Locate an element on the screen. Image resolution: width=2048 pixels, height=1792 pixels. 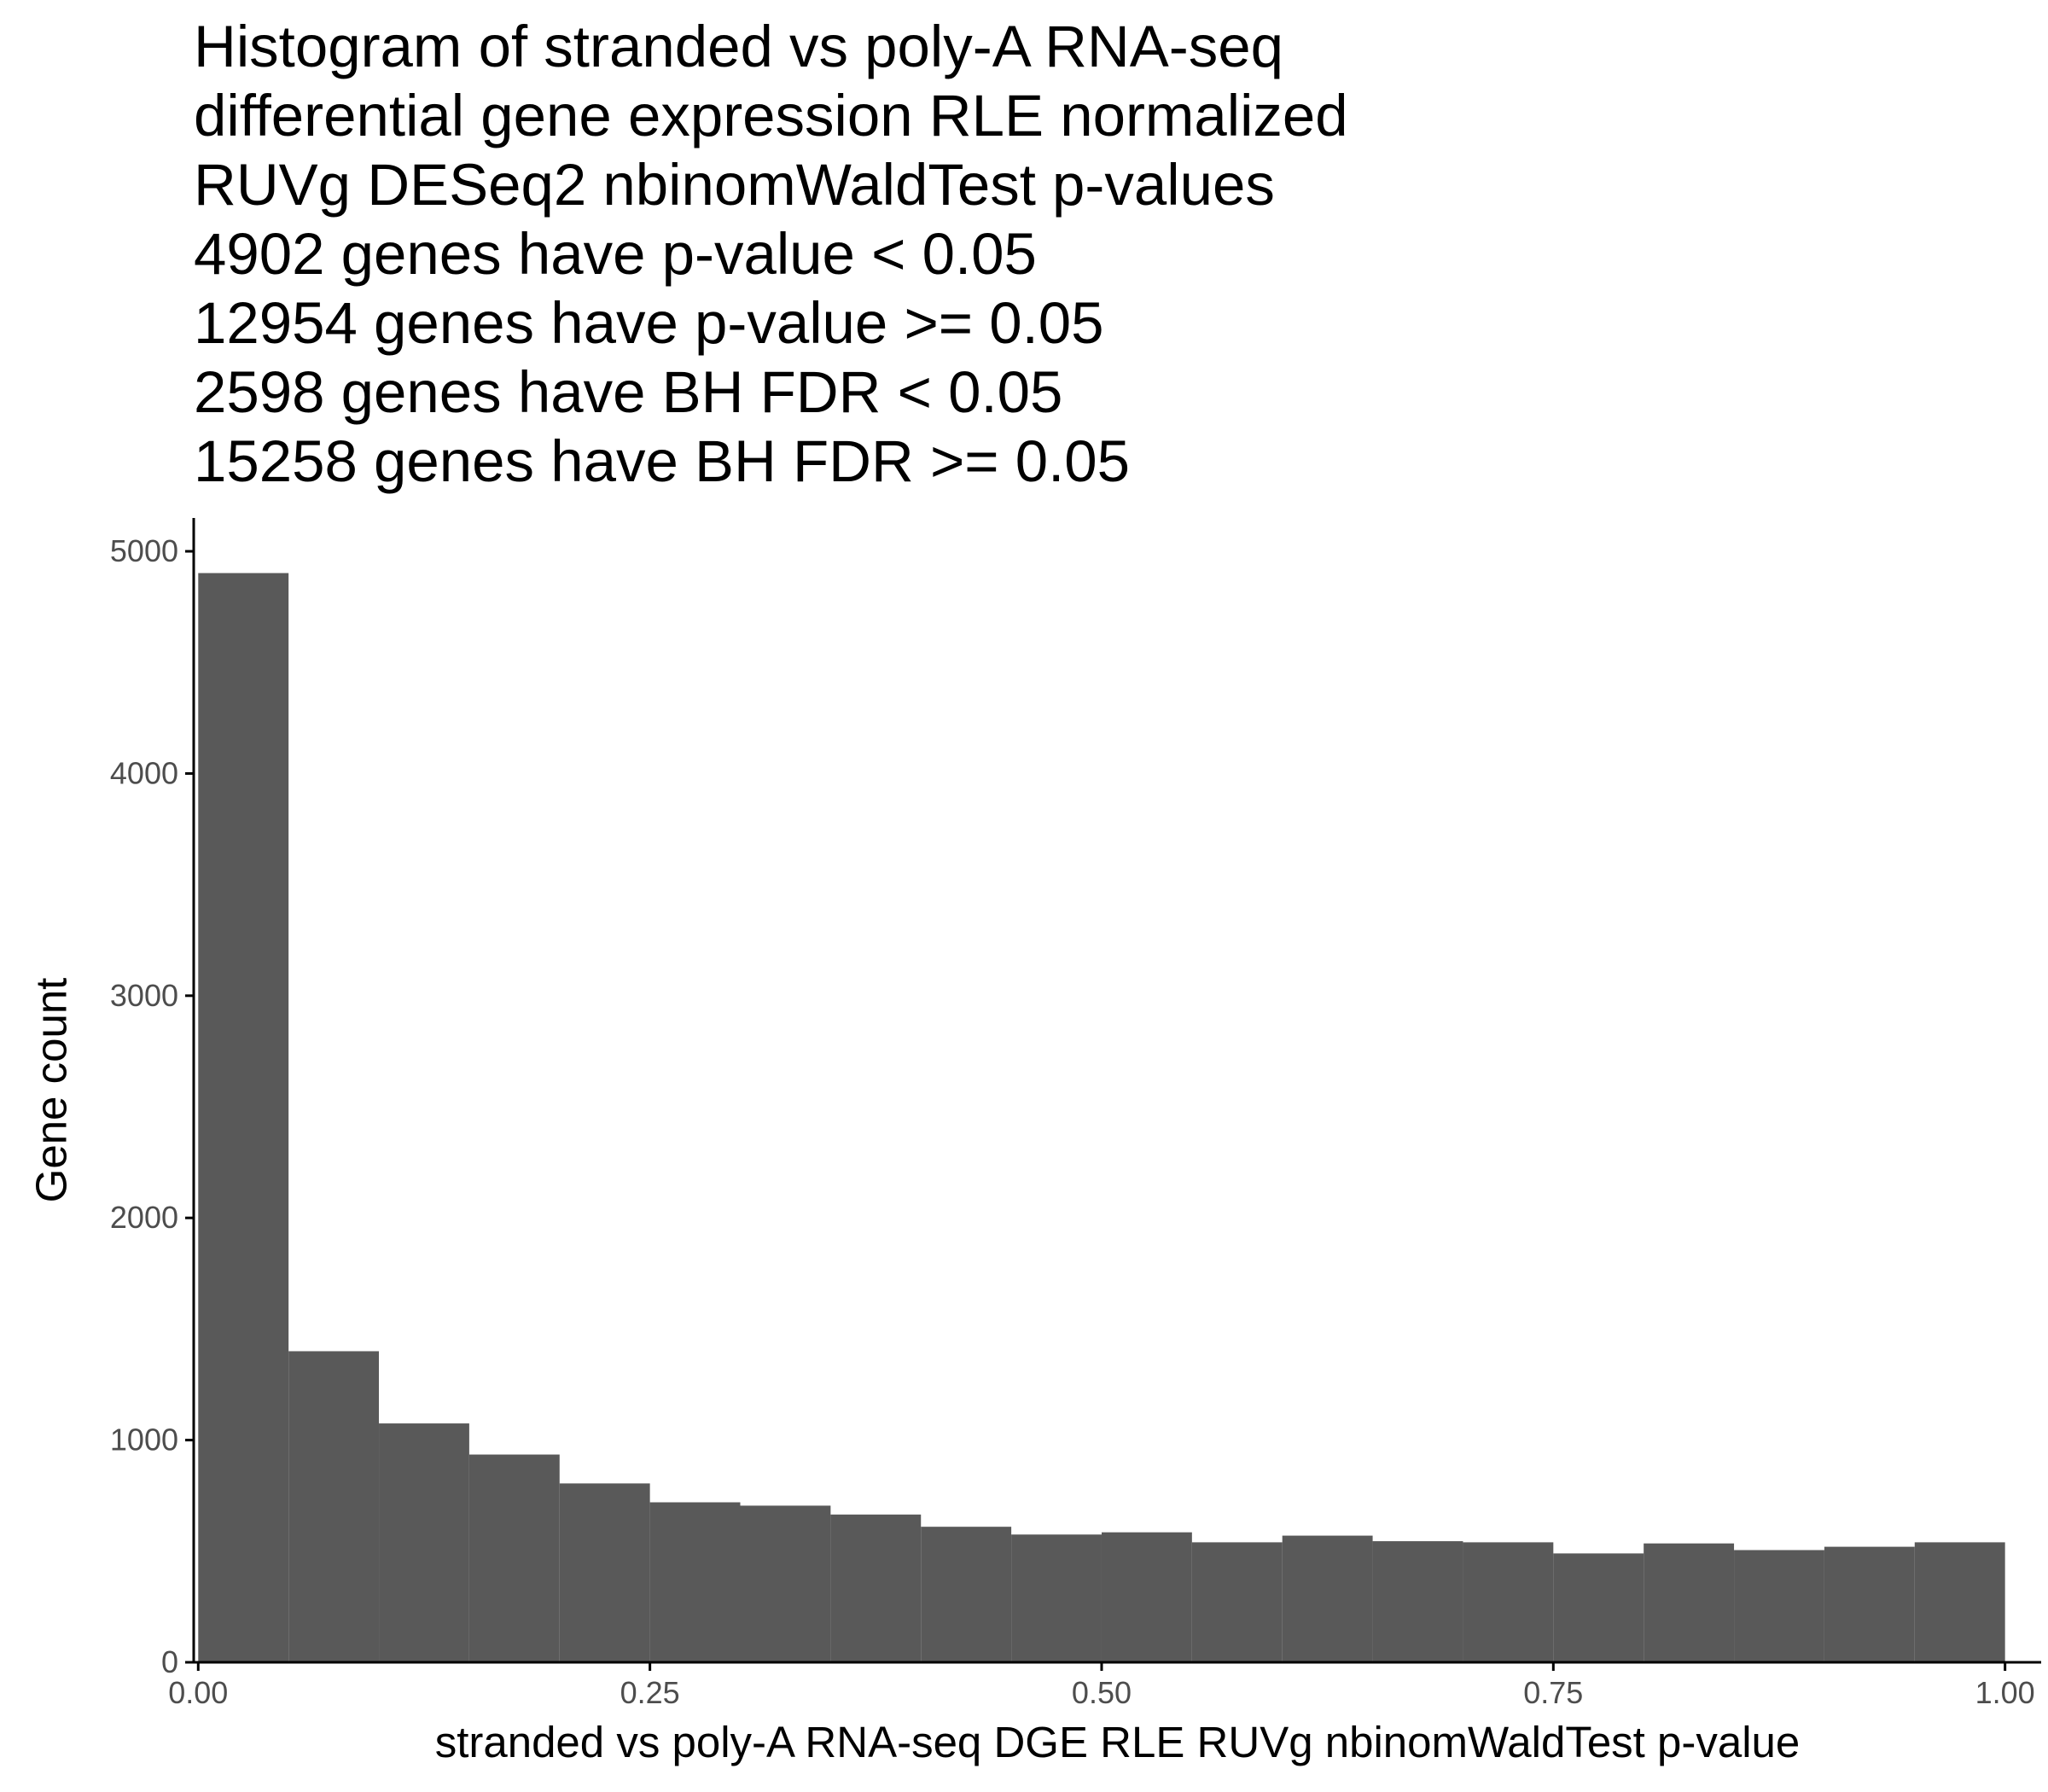
y-tick-label: 3000 is located at coordinates (144, 996).